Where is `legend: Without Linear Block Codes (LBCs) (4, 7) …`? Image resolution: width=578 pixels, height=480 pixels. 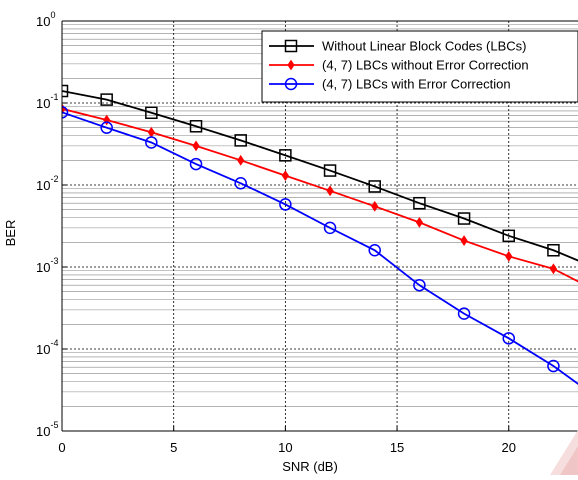
legend: Without Linear Block Codes (LBCs) (4, 7) … is located at coordinates (420, 66).